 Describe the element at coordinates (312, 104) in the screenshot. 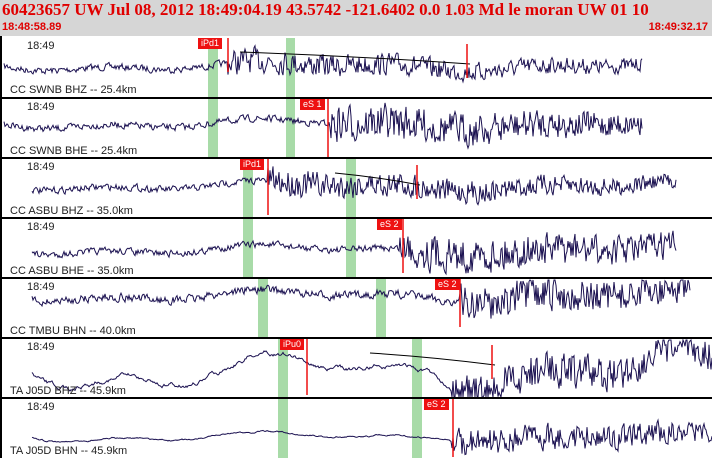

I see `phase-pick-tag: eS 1` at that location.